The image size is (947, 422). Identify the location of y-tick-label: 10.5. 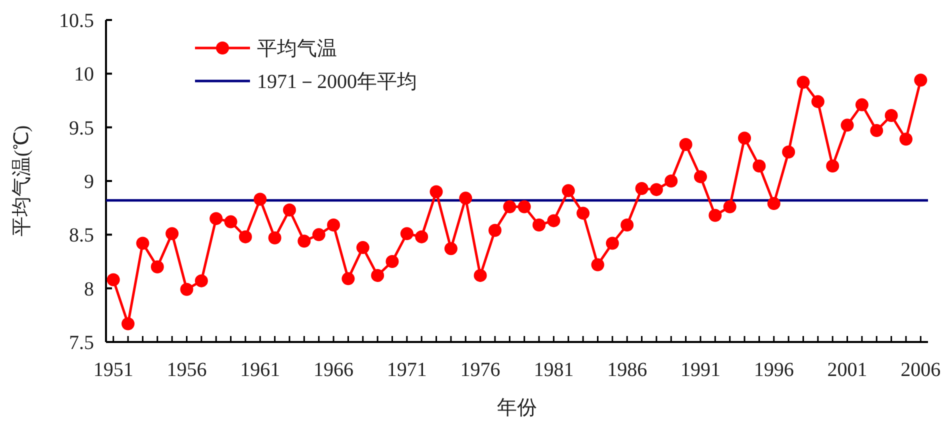
(76, 21).